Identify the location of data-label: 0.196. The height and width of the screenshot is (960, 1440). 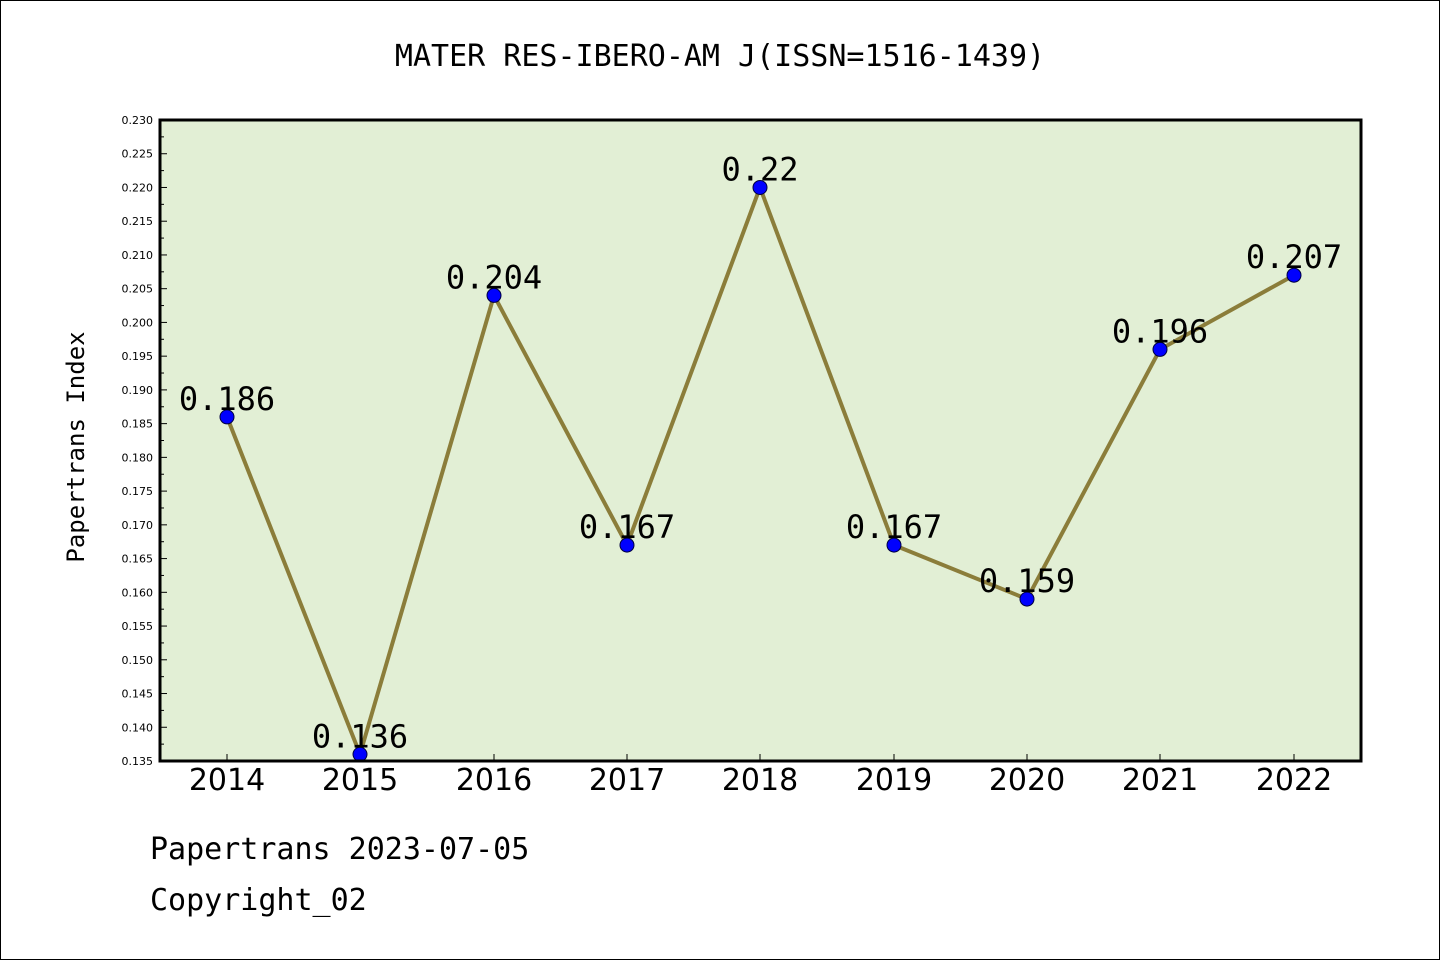
(1160, 331).